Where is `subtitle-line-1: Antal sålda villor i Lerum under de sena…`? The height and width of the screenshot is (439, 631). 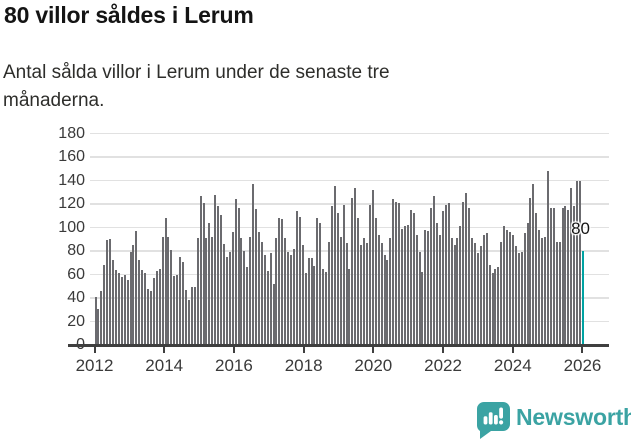 subtitle-line-1: Antal sålda villor i Lerum under de sena… is located at coordinates (196, 72).